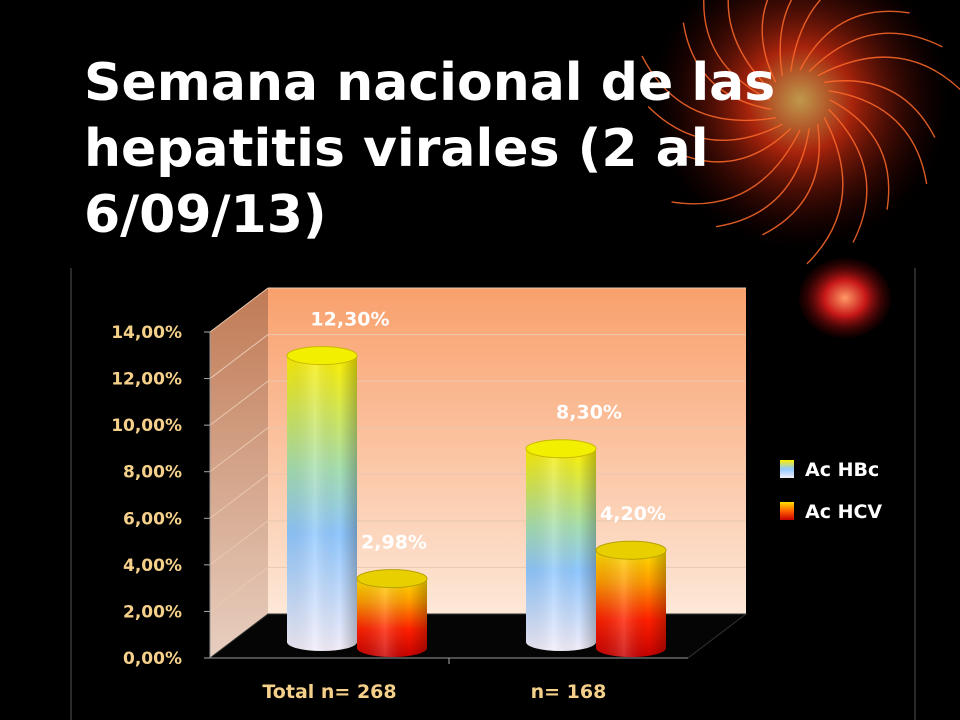 Image resolution: width=960 pixels, height=720 pixels. Describe the element at coordinates (152, 566) in the screenshot. I see `y-tick-label: 4,00%` at that location.